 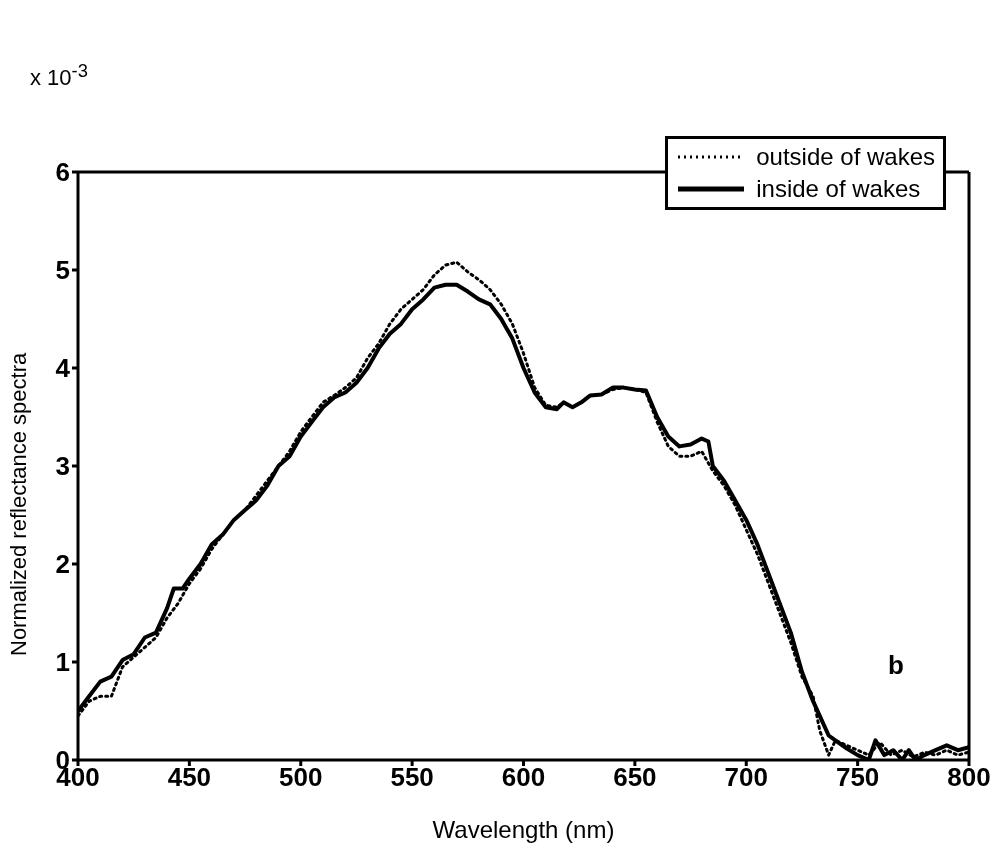 I want to click on y-tick-label: 5, so click(x=62, y=270).